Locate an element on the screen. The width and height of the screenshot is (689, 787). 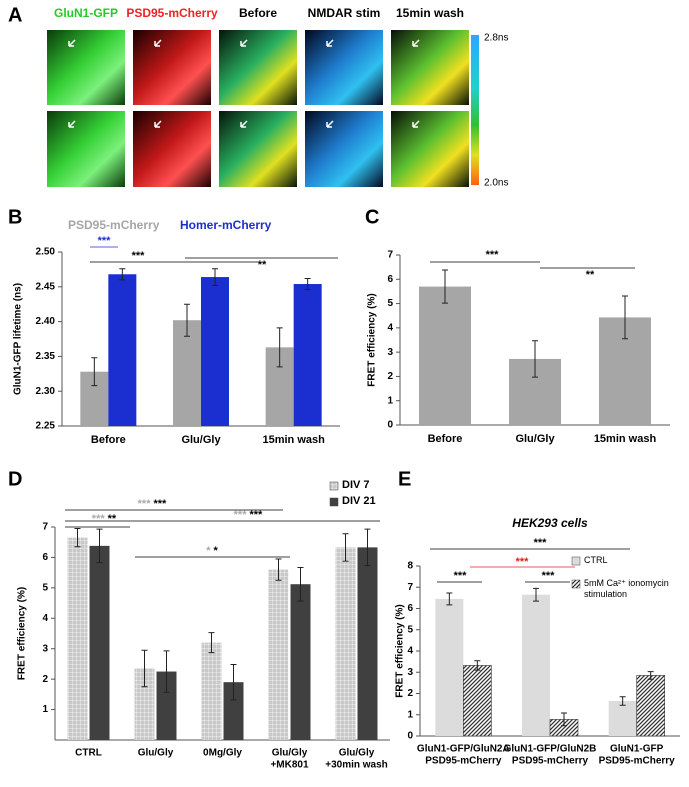
panel-label: C is located at coordinates (372, 217).